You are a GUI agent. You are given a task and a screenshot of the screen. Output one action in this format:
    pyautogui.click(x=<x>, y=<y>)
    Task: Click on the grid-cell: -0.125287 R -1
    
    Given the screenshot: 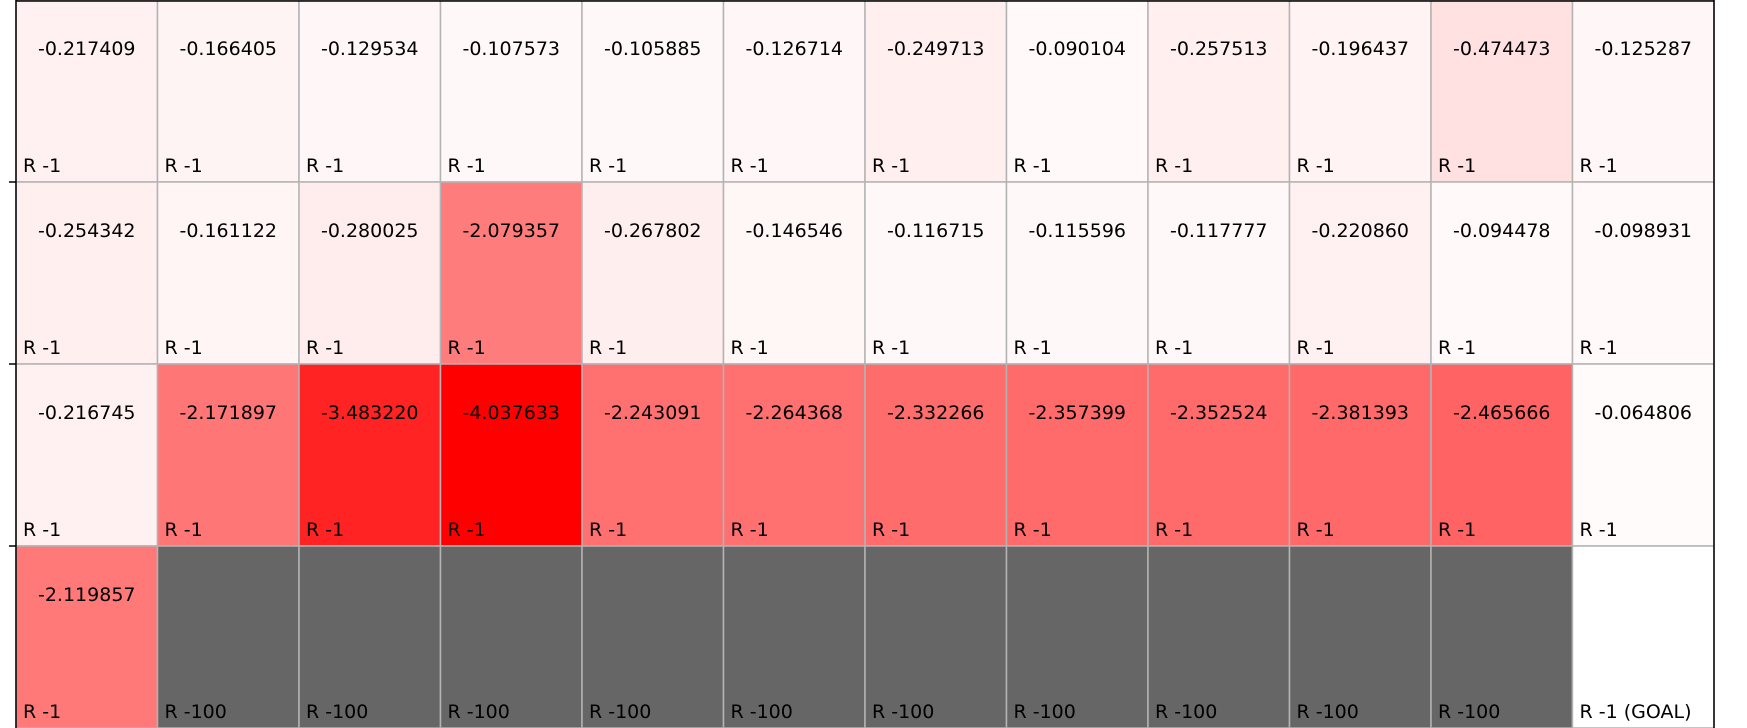 What is the action you would take?
    pyautogui.click(x=1643, y=91)
    